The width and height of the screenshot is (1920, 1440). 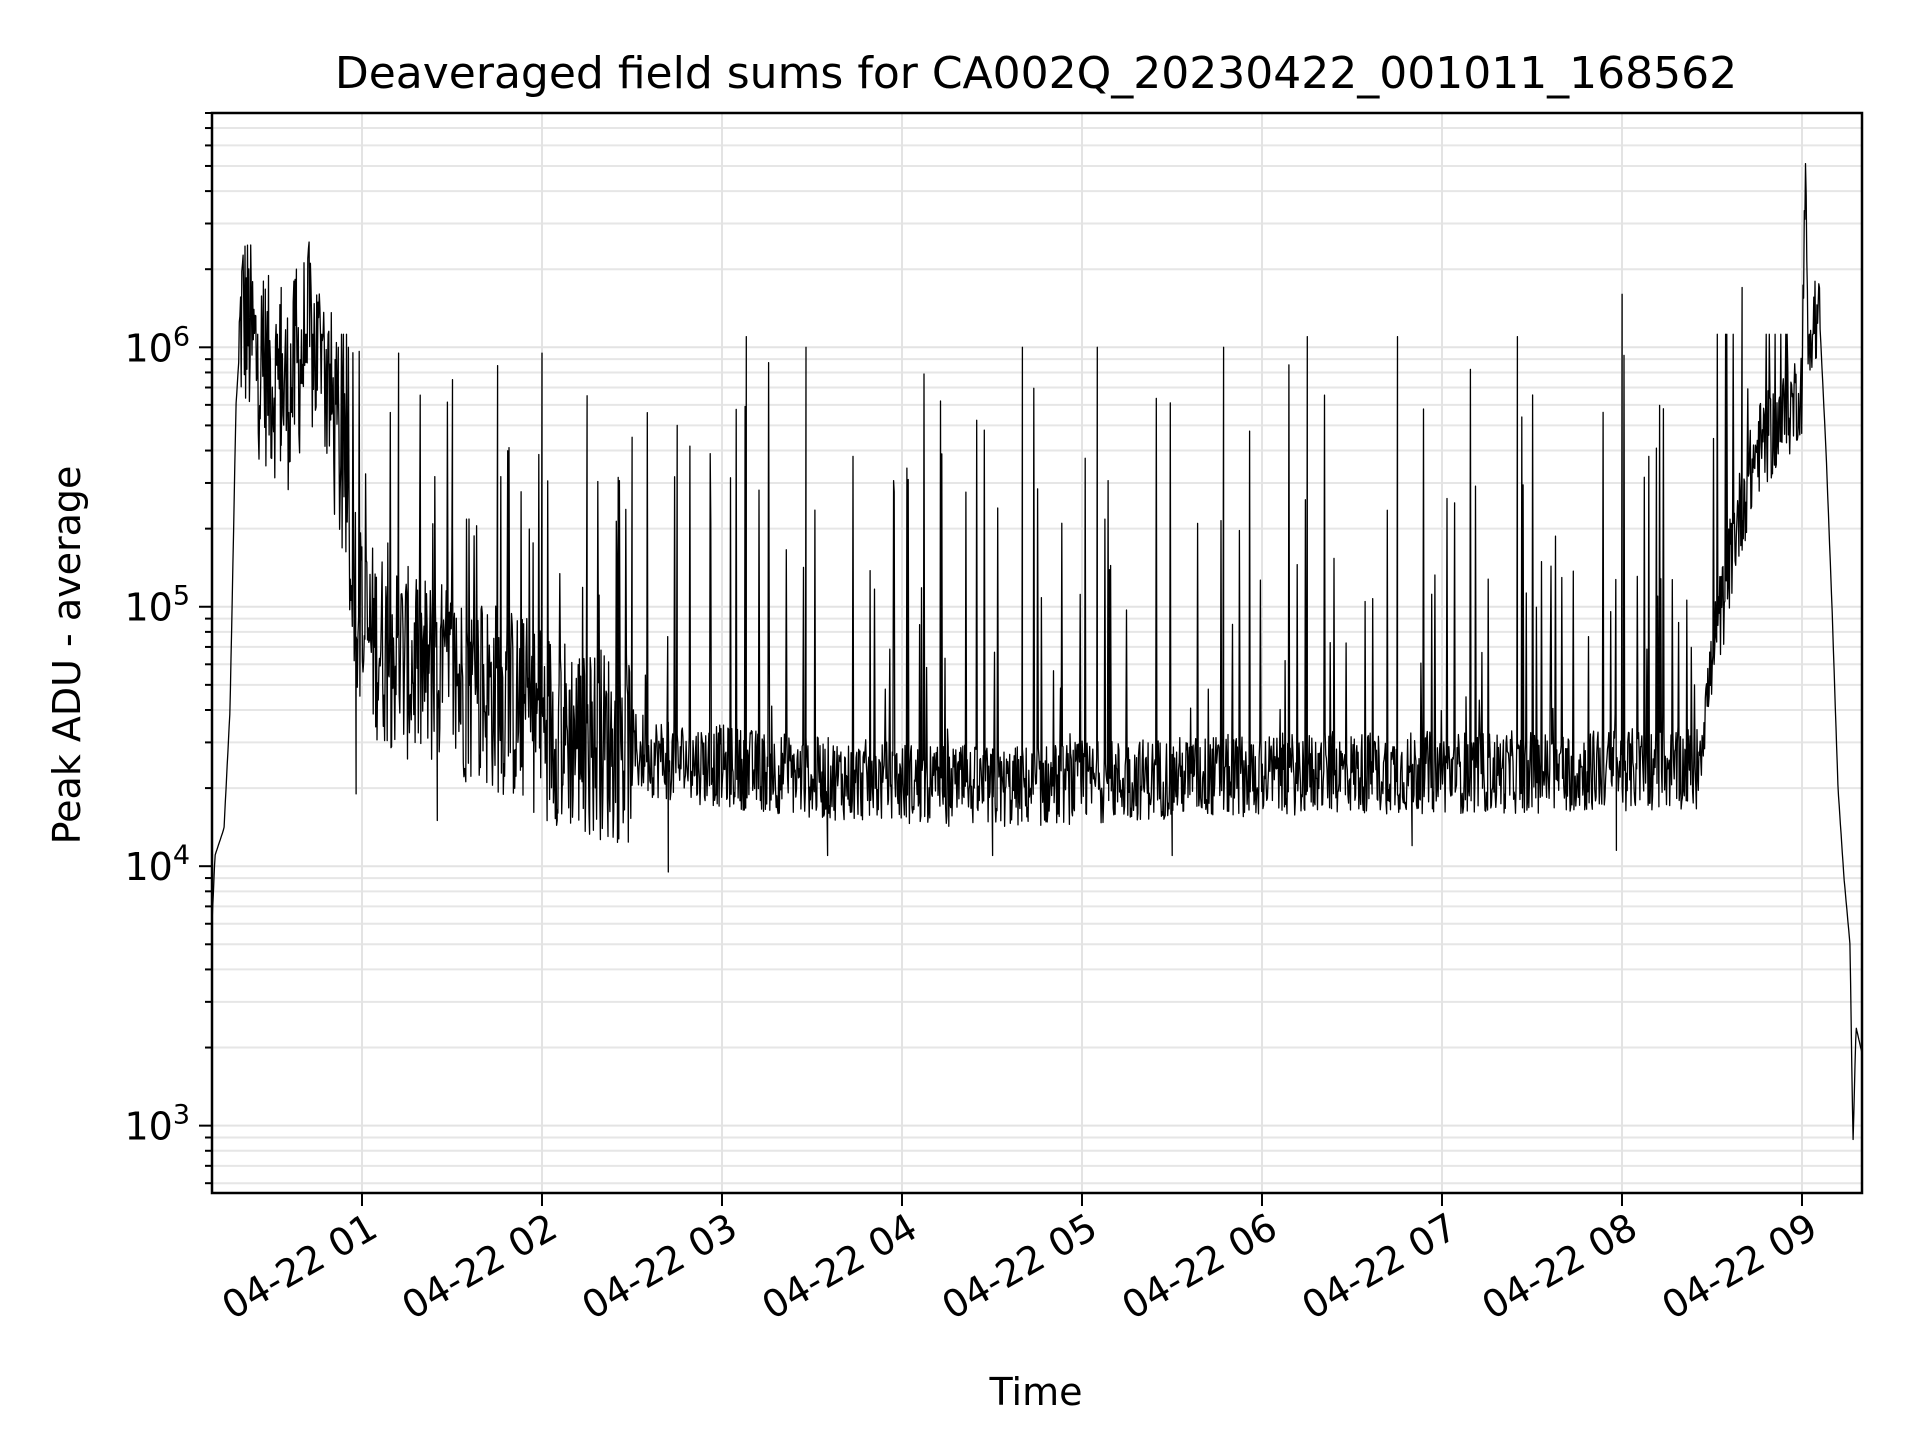 I want to click on y-tick-label: 103, so click(x=157, y=1124).